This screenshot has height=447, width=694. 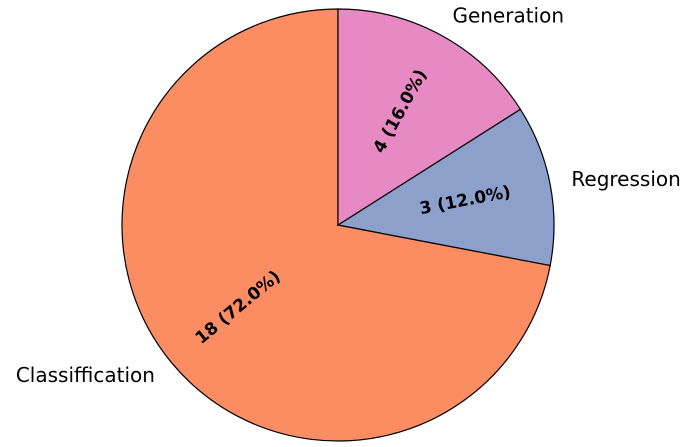 I want to click on category-label: Regression, so click(x=625, y=179).